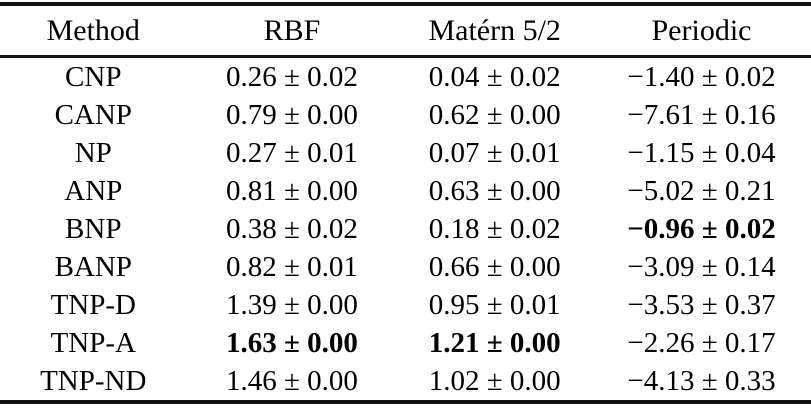 Image resolution: width=811 pixels, height=411 pixels. I want to click on value-cell: 0.38 ± 0.02, so click(291, 228).